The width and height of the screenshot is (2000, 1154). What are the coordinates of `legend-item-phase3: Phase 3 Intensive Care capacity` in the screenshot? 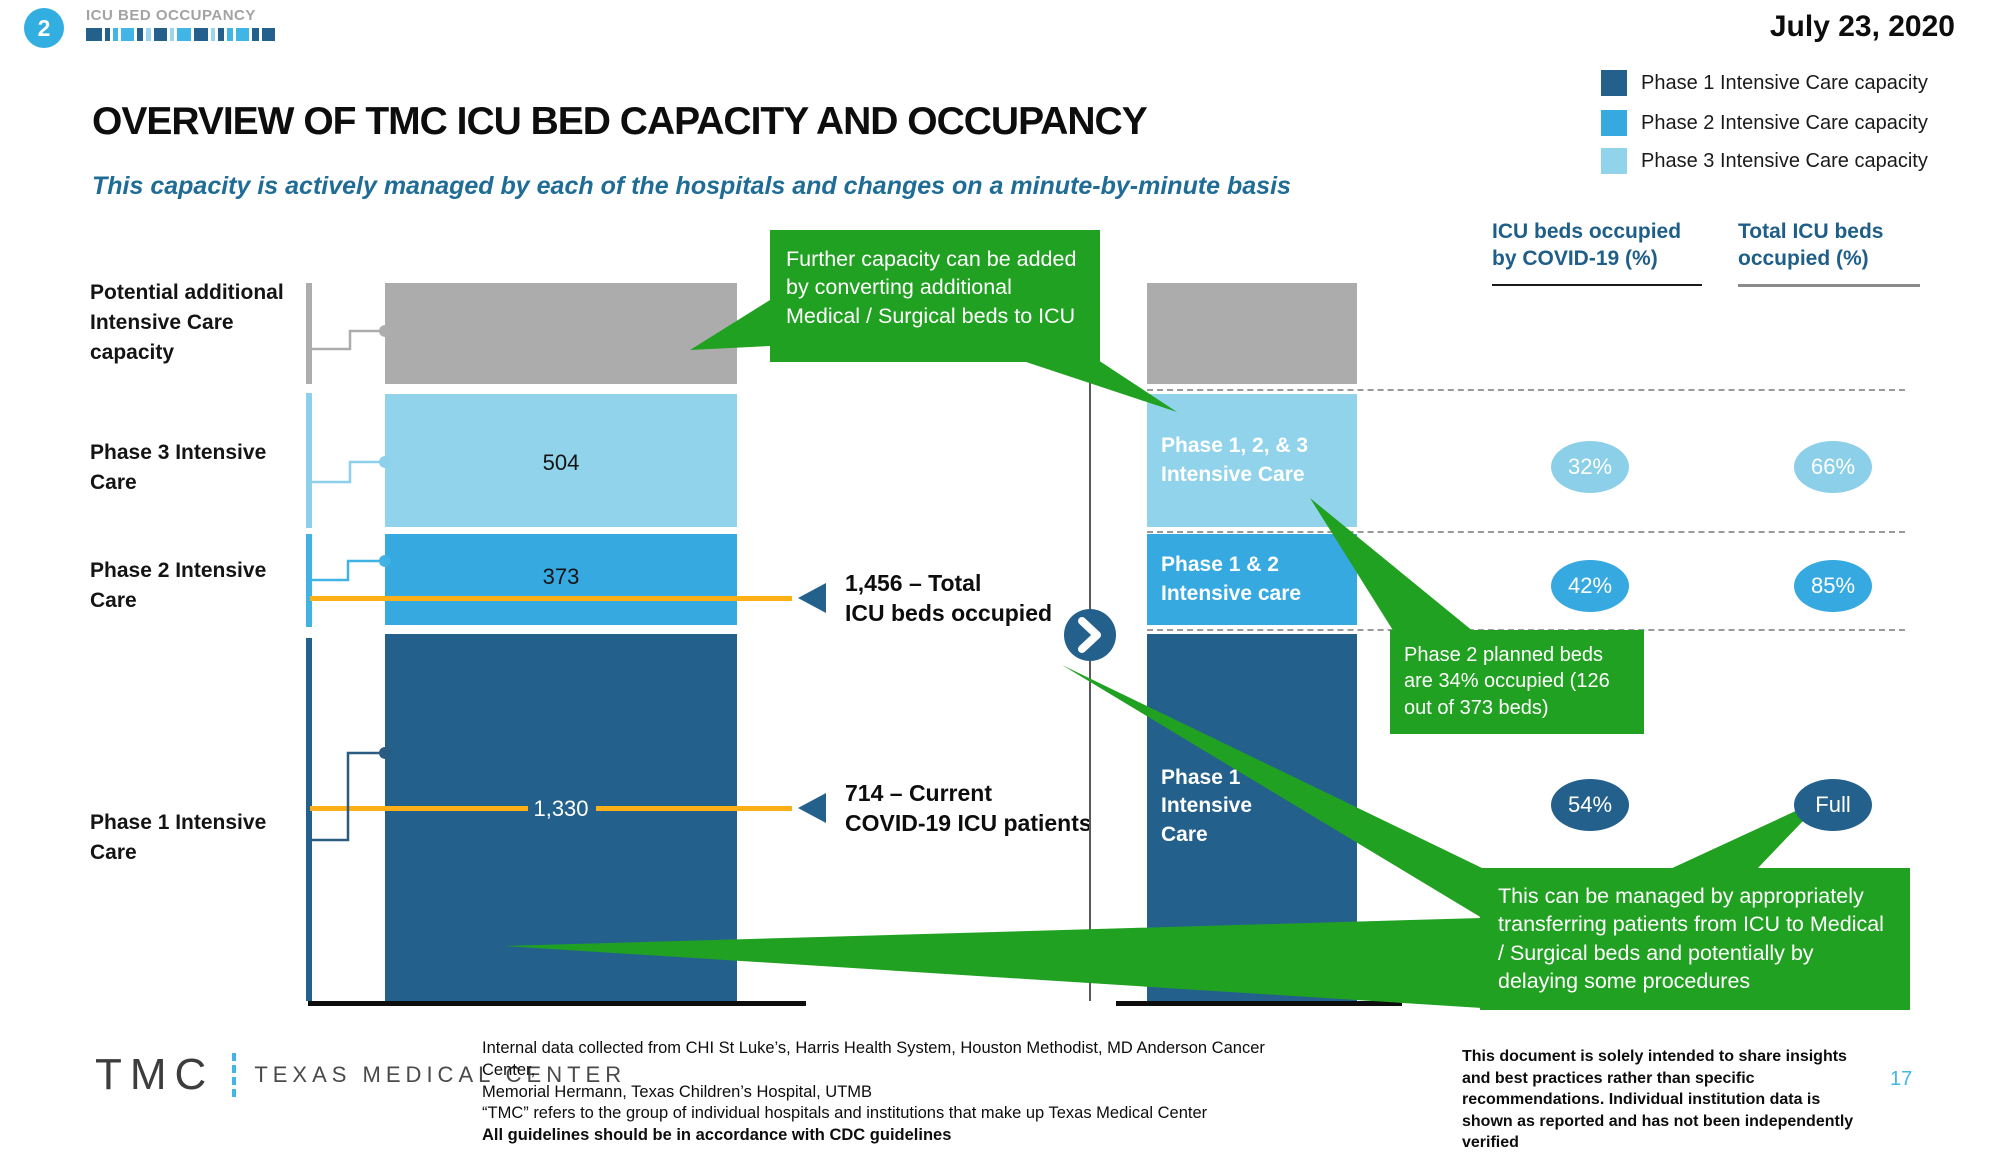 It's located at (1764, 161).